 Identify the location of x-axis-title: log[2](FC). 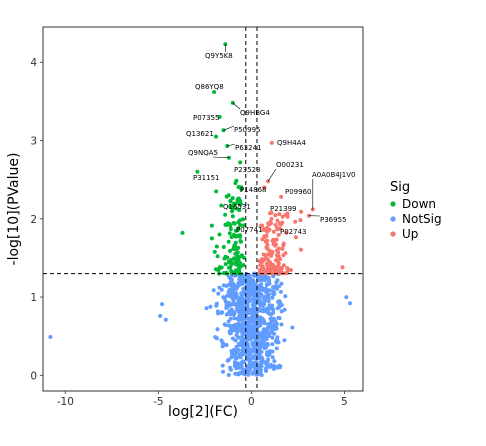
(203, 412).